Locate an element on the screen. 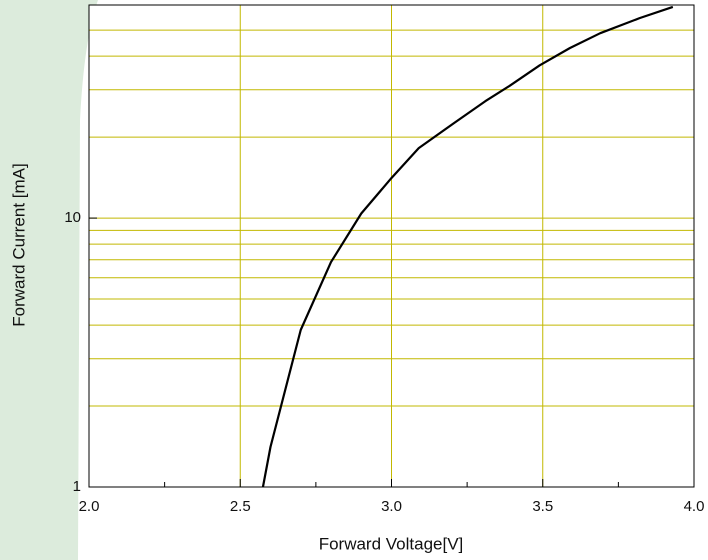 The image size is (708, 560). x-tick-label: 4.0 is located at coordinates (694, 506).